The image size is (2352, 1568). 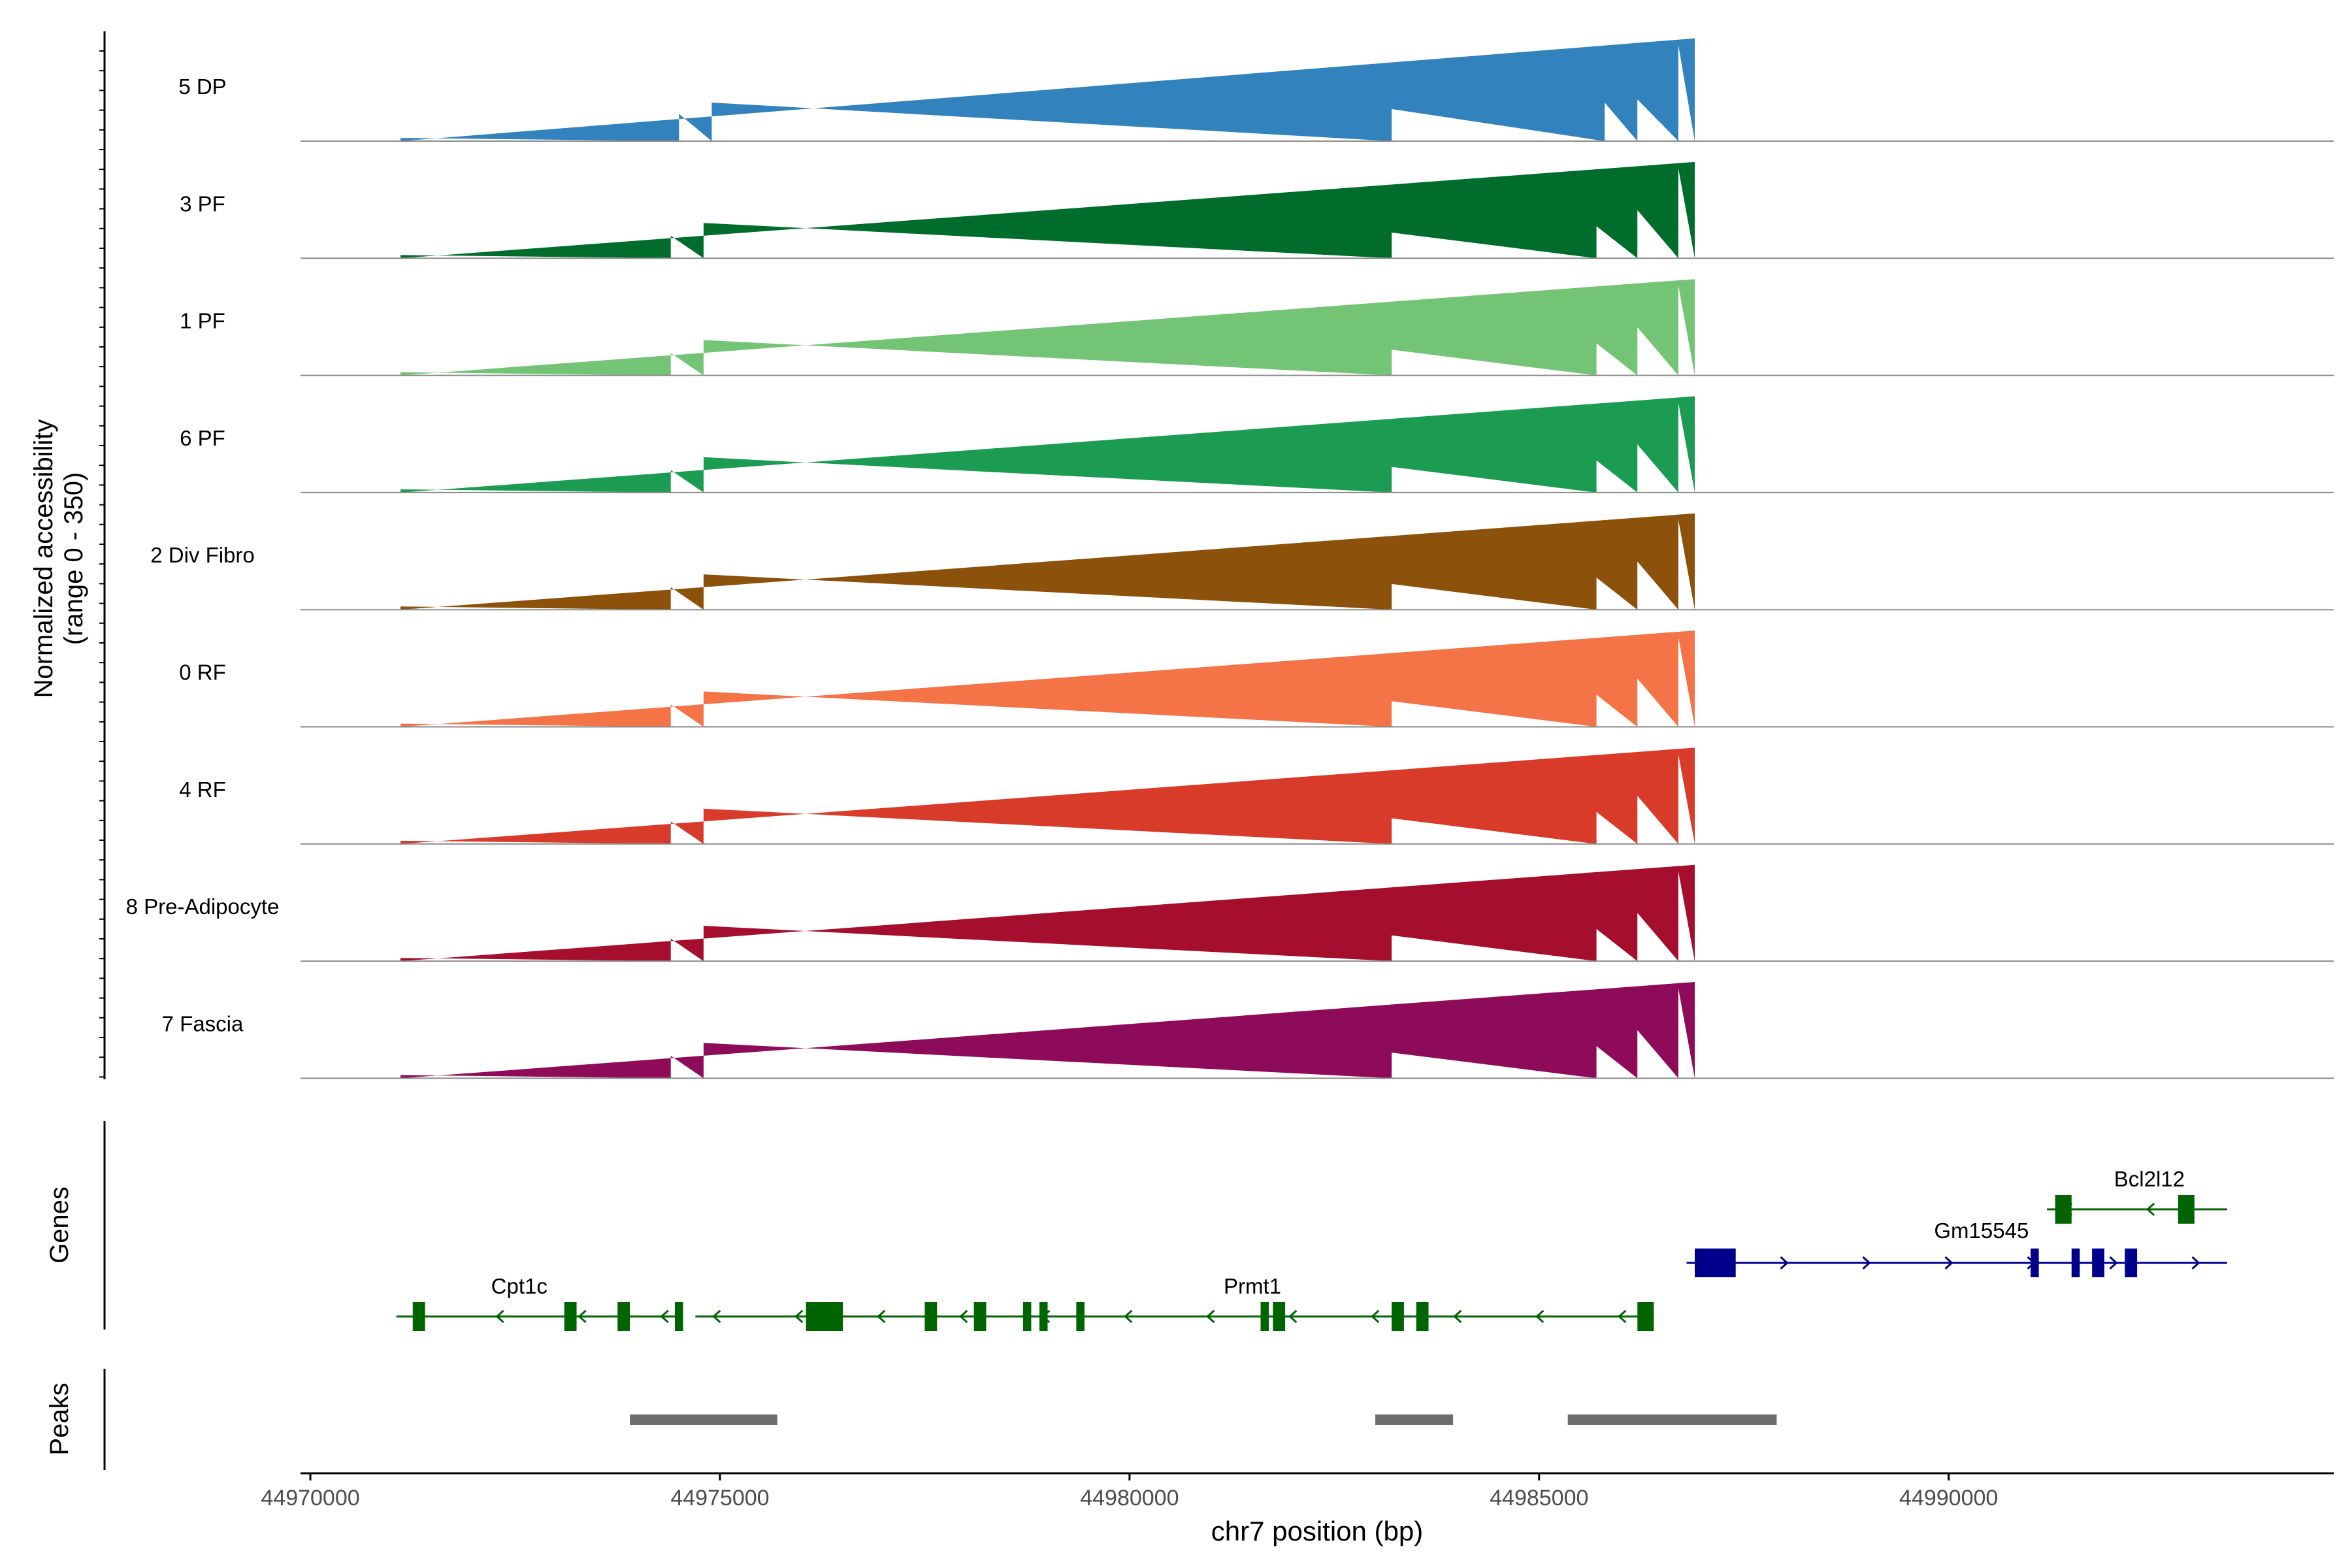 I want to click on coverage-area-8-pre-adipocyte, so click(x=1047, y=913).